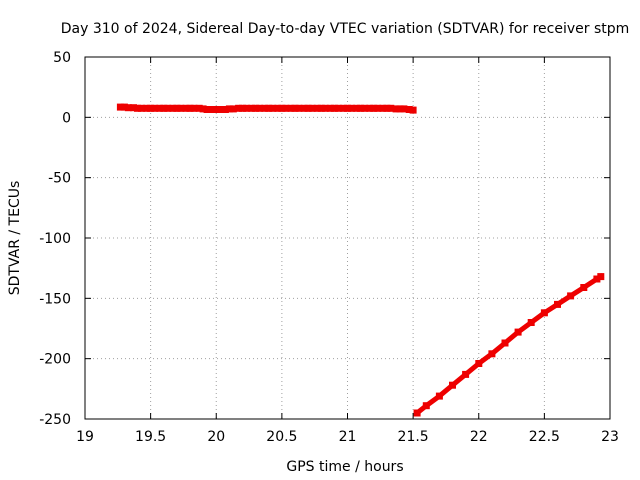 The width and height of the screenshot is (640, 480). Describe the element at coordinates (150, 437) in the screenshot. I see `x-tick-label: 19.5` at that location.